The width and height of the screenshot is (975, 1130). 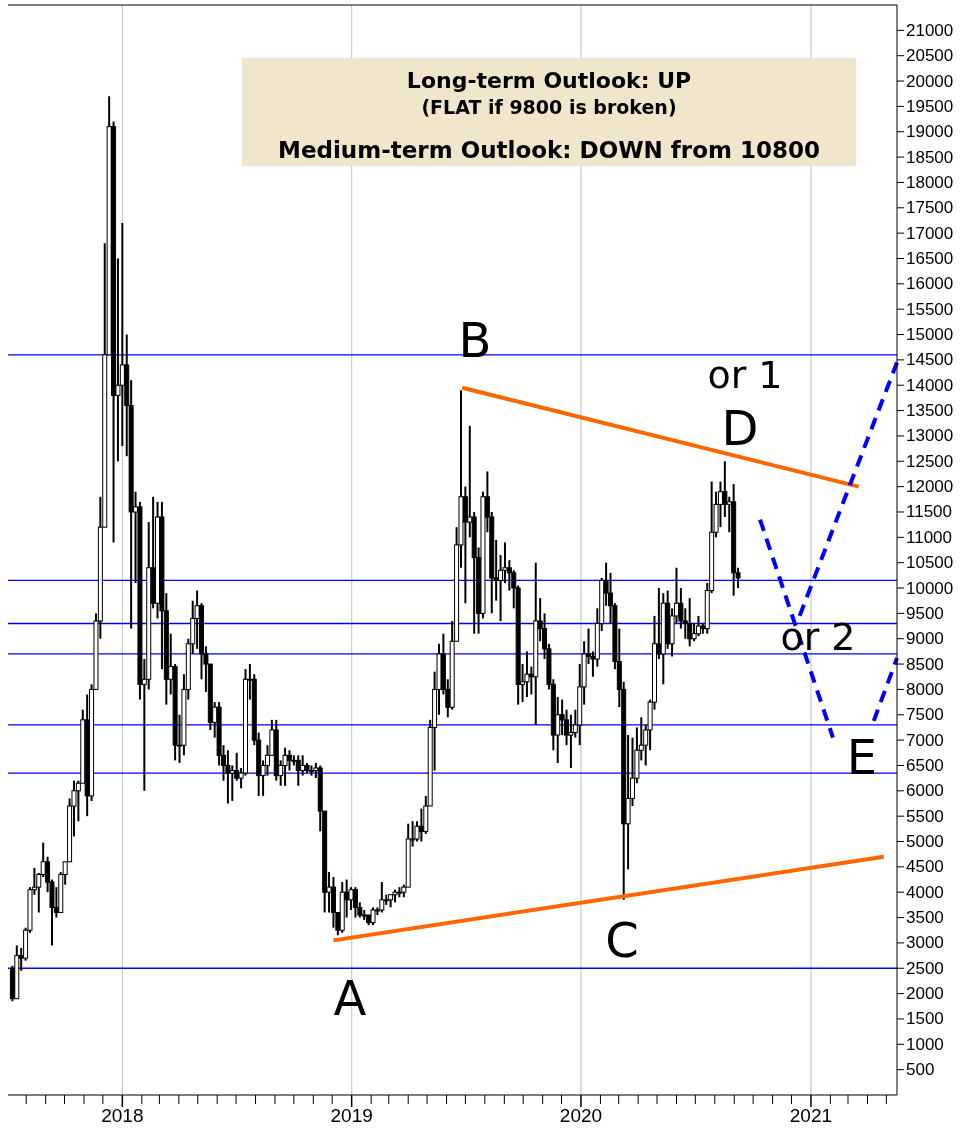 What do you see at coordinates (925, 664) in the screenshot?
I see `y-tick-label: 8500` at bounding box center [925, 664].